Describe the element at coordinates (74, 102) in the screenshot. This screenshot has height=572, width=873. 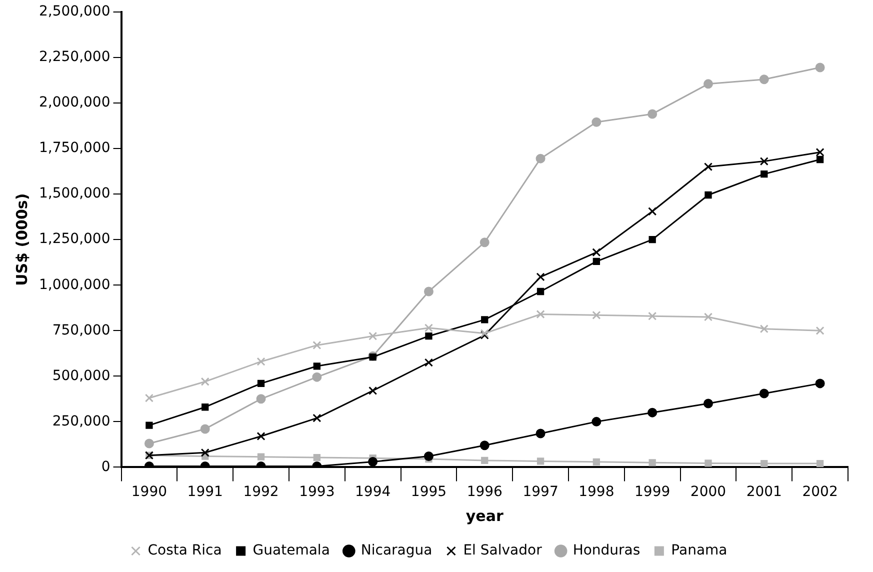
I see `y-tick-label: 2,000,000` at that location.